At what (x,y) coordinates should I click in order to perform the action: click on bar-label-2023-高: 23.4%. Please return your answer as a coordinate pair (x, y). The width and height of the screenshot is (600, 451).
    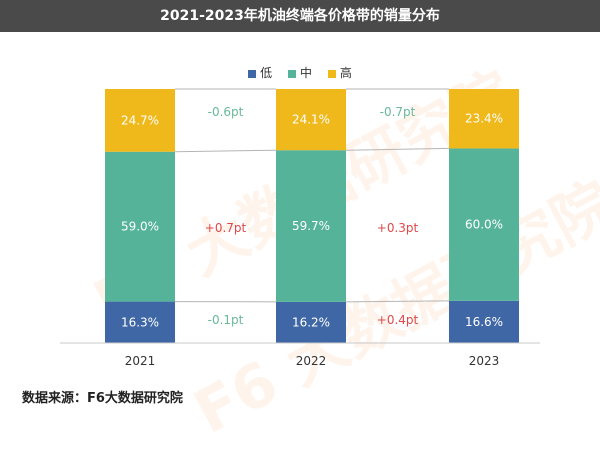
    Looking at the image, I should click on (484, 119).